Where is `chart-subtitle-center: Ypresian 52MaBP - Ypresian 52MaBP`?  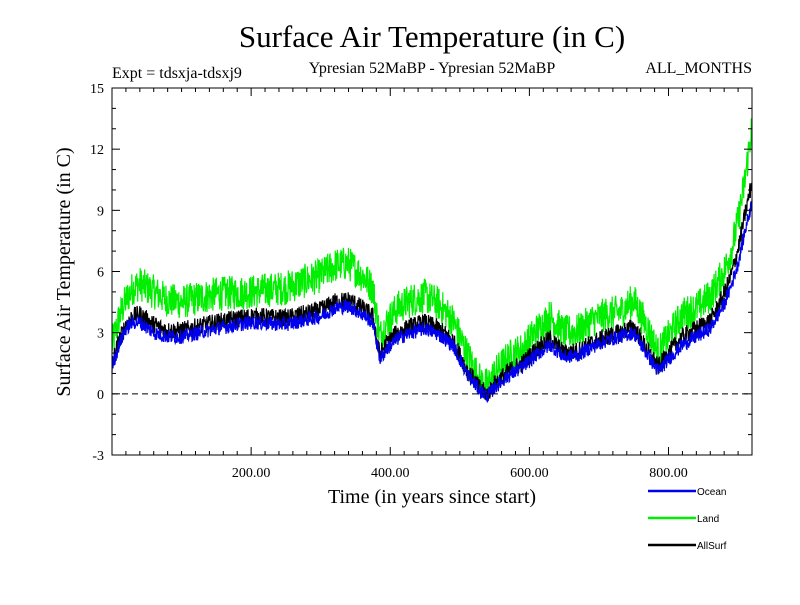
chart-subtitle-center: Ypresian 52MaBP - Ypresian 52MaBP is located at coordinates (432, 68).